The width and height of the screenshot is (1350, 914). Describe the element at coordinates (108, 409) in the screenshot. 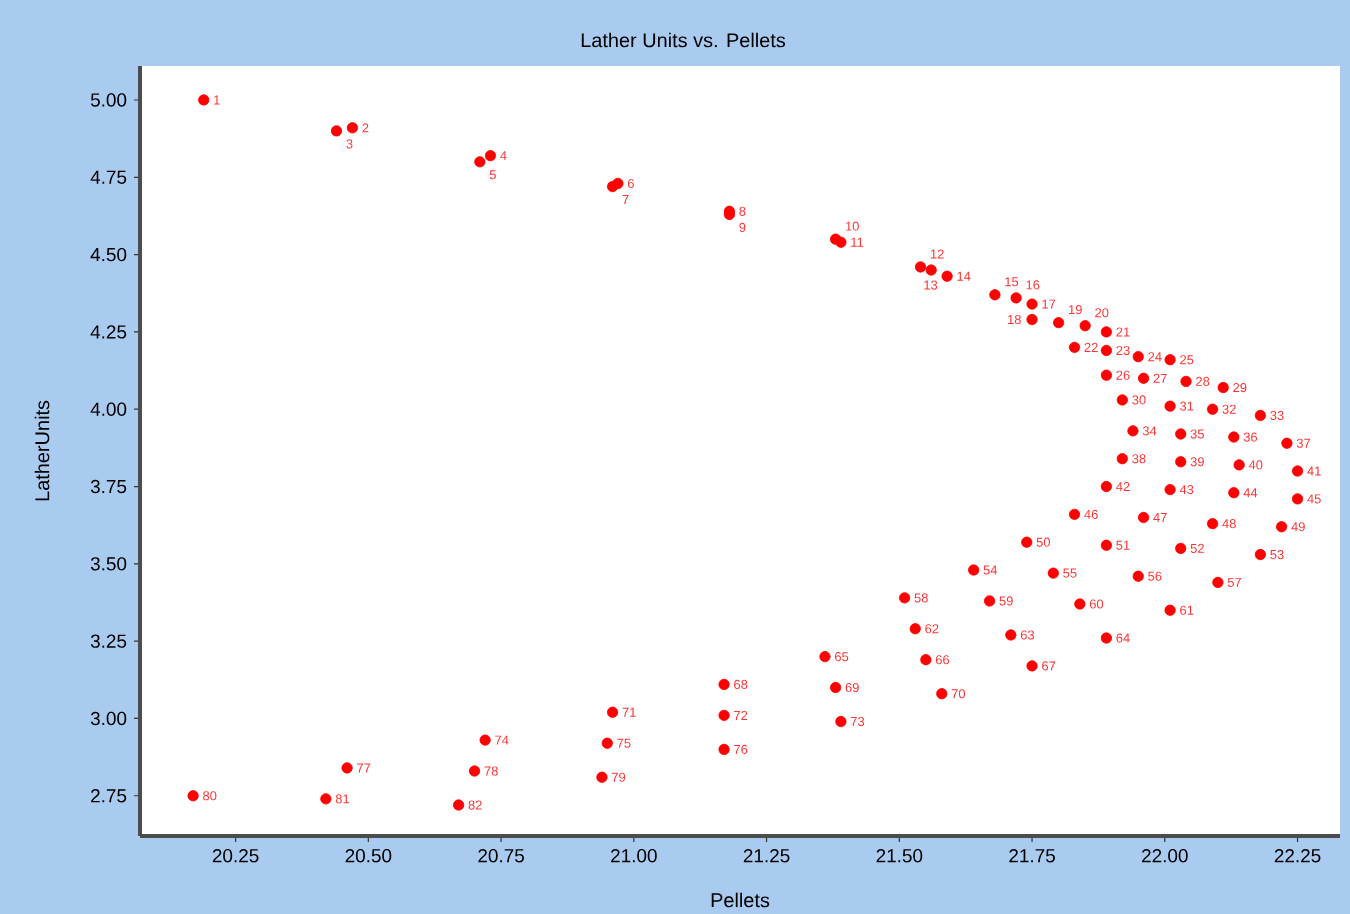

I see `y-tick-label: 4.00` at that location.